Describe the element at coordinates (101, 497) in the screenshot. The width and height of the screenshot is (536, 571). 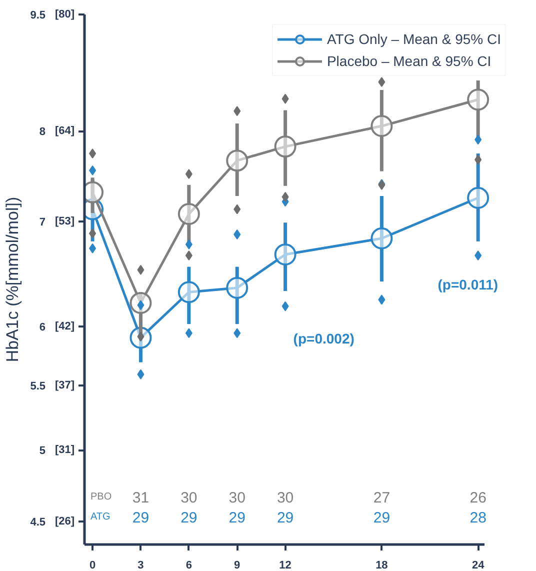
I see `annotation: PBO` at that location.